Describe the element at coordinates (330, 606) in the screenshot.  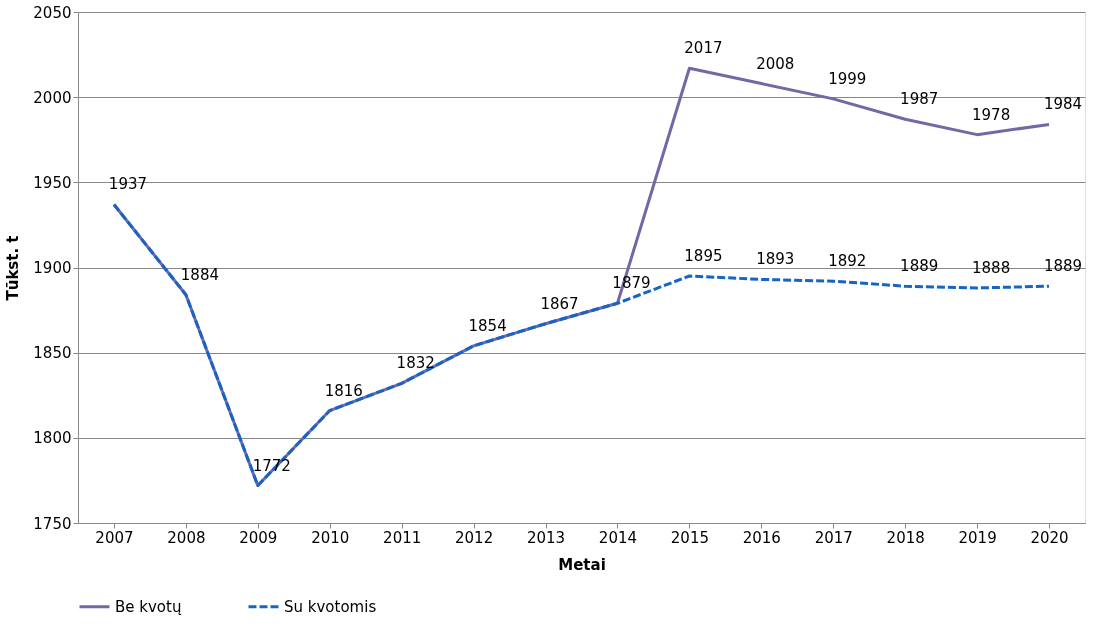
I see `legend-label: Su kvotomis` at that location.